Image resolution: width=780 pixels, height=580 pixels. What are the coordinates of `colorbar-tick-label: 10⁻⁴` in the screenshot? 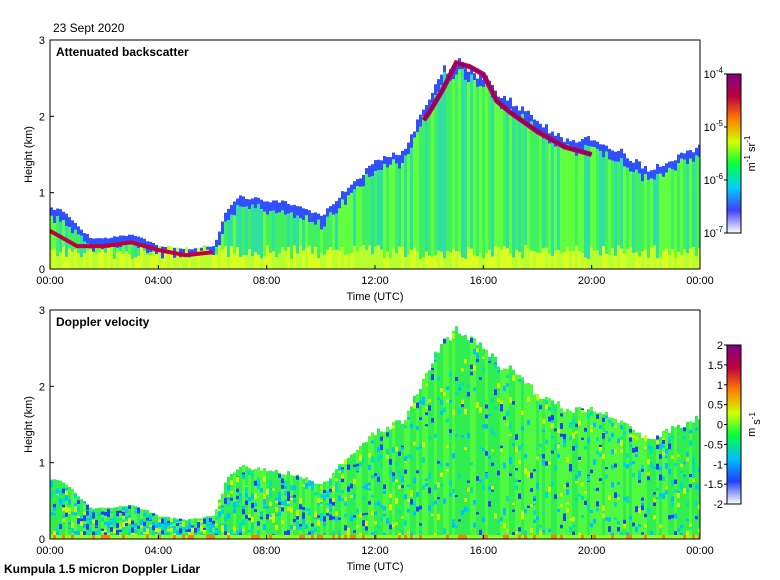 It's located at (714, 73).